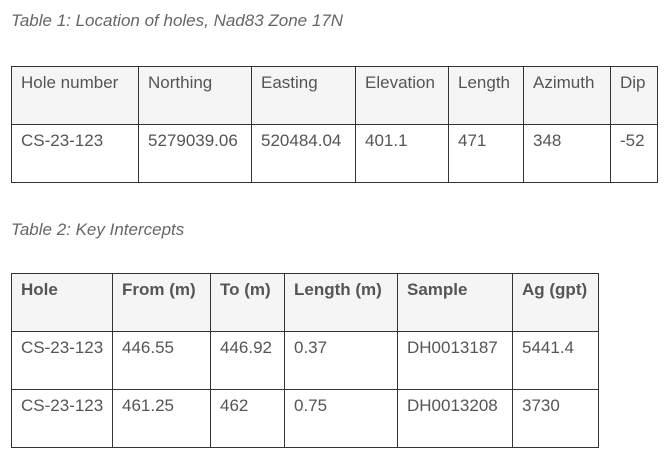  Describe the element at coordinates (455, 360) in the screenshot. I see `table-cell: DH0013187` at that location.